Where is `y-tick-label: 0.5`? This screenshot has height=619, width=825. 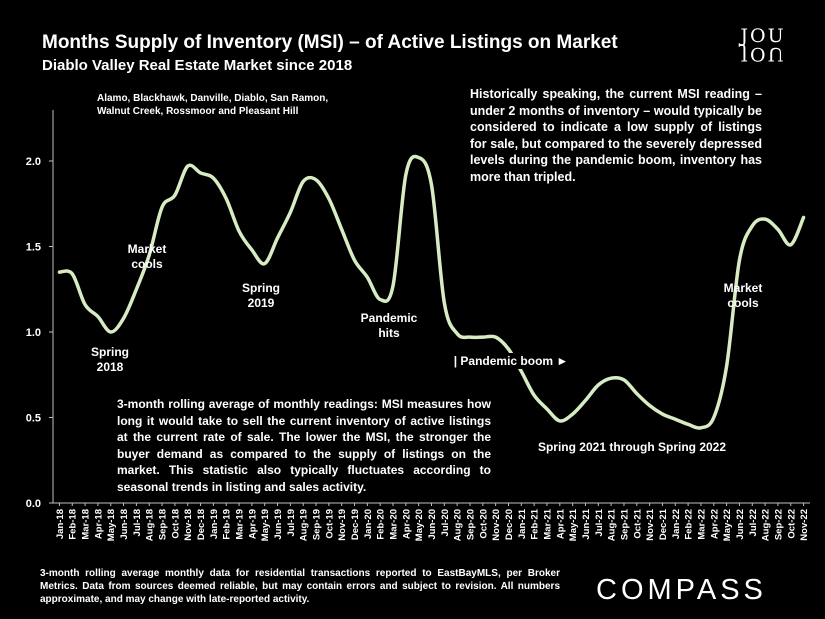
y-tick-label: 0.5 is located at coordinates (33, 419).